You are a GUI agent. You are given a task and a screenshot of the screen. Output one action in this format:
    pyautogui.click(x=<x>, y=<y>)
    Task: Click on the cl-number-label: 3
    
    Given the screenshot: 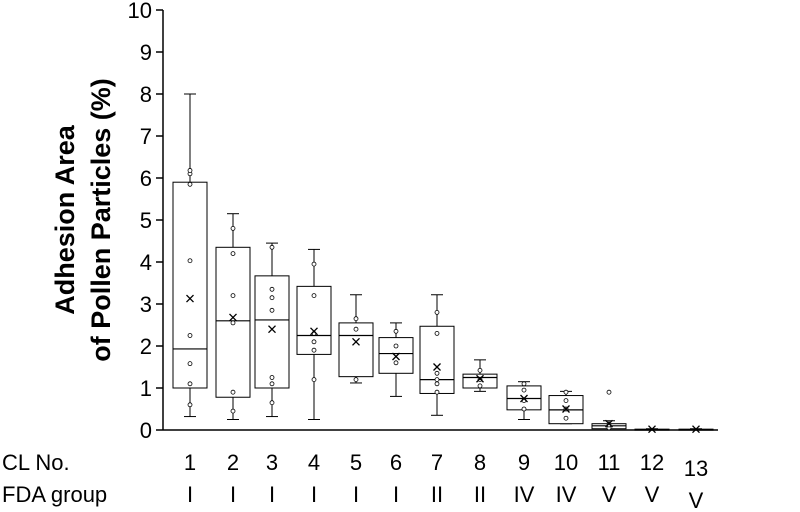 What is the action you would take?
    pyautogui.click(x=272, y=462)
    